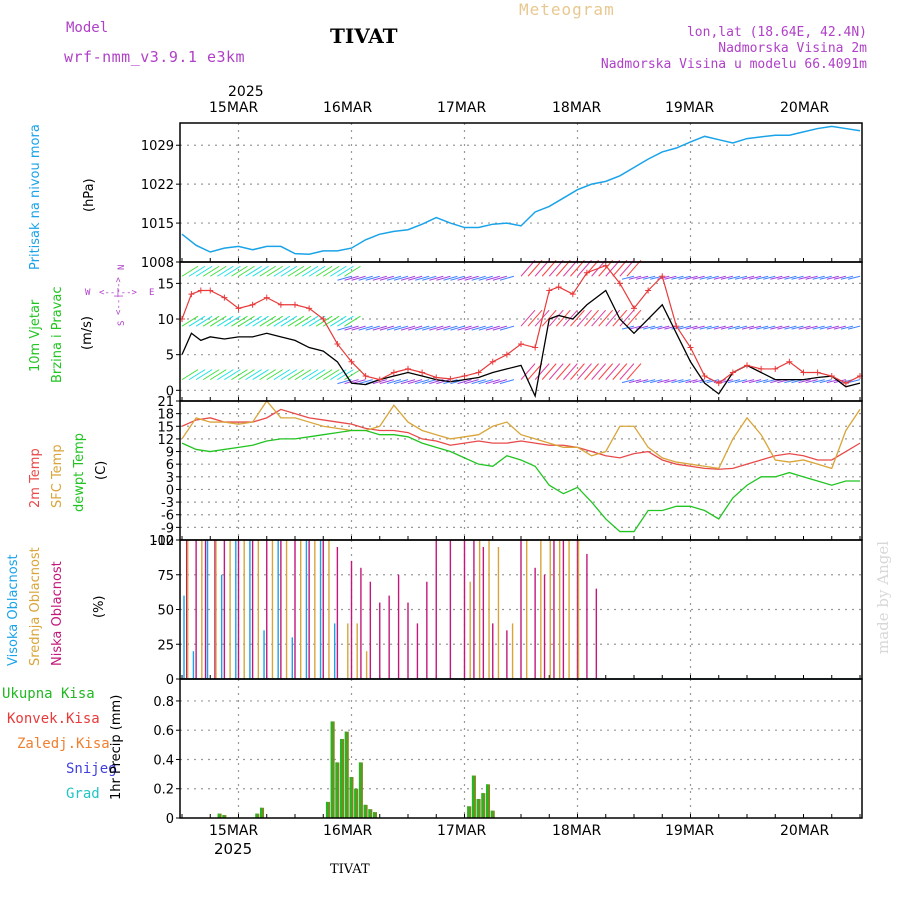  I want to click on precip-legend-graupel: Grad, so click(83, 794).